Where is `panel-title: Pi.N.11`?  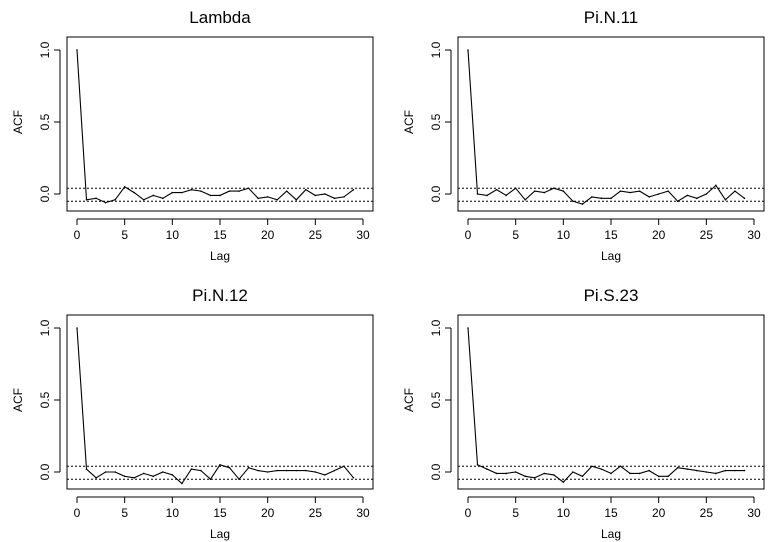 panel-title: Pi.N.11 is located at coordinates (611, 17).